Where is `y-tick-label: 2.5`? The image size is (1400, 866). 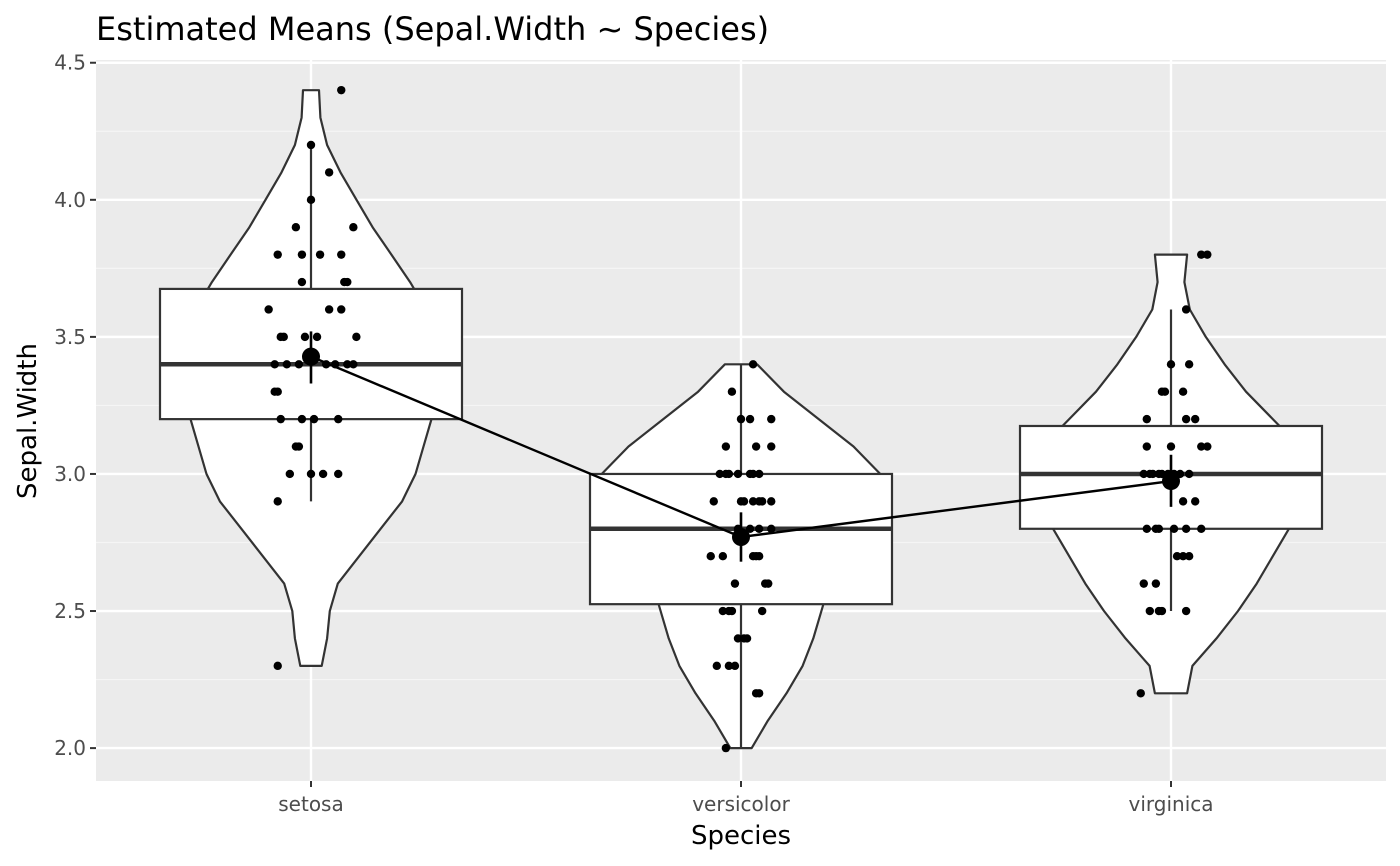 y-tick-label: 2.5 is located at coordinates (70, 611).